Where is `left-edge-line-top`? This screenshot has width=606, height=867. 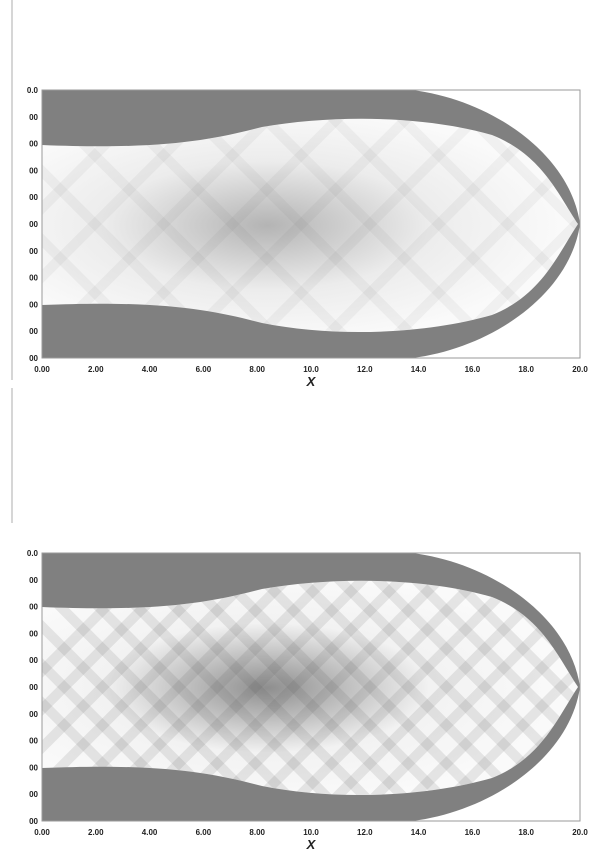
left-edge-line-top is located at coordinates (12, 190).